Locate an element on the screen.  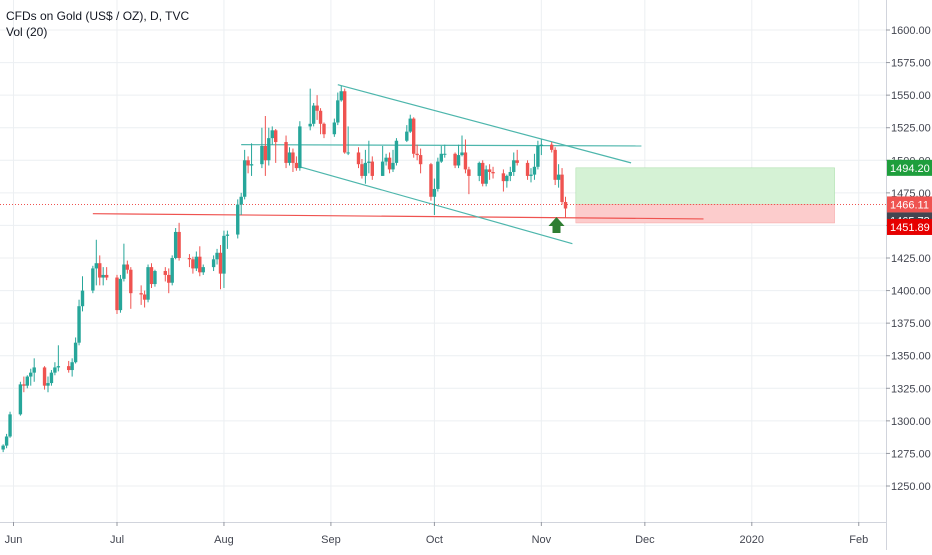
channel-lower-line is located at coordinates (436, 205).